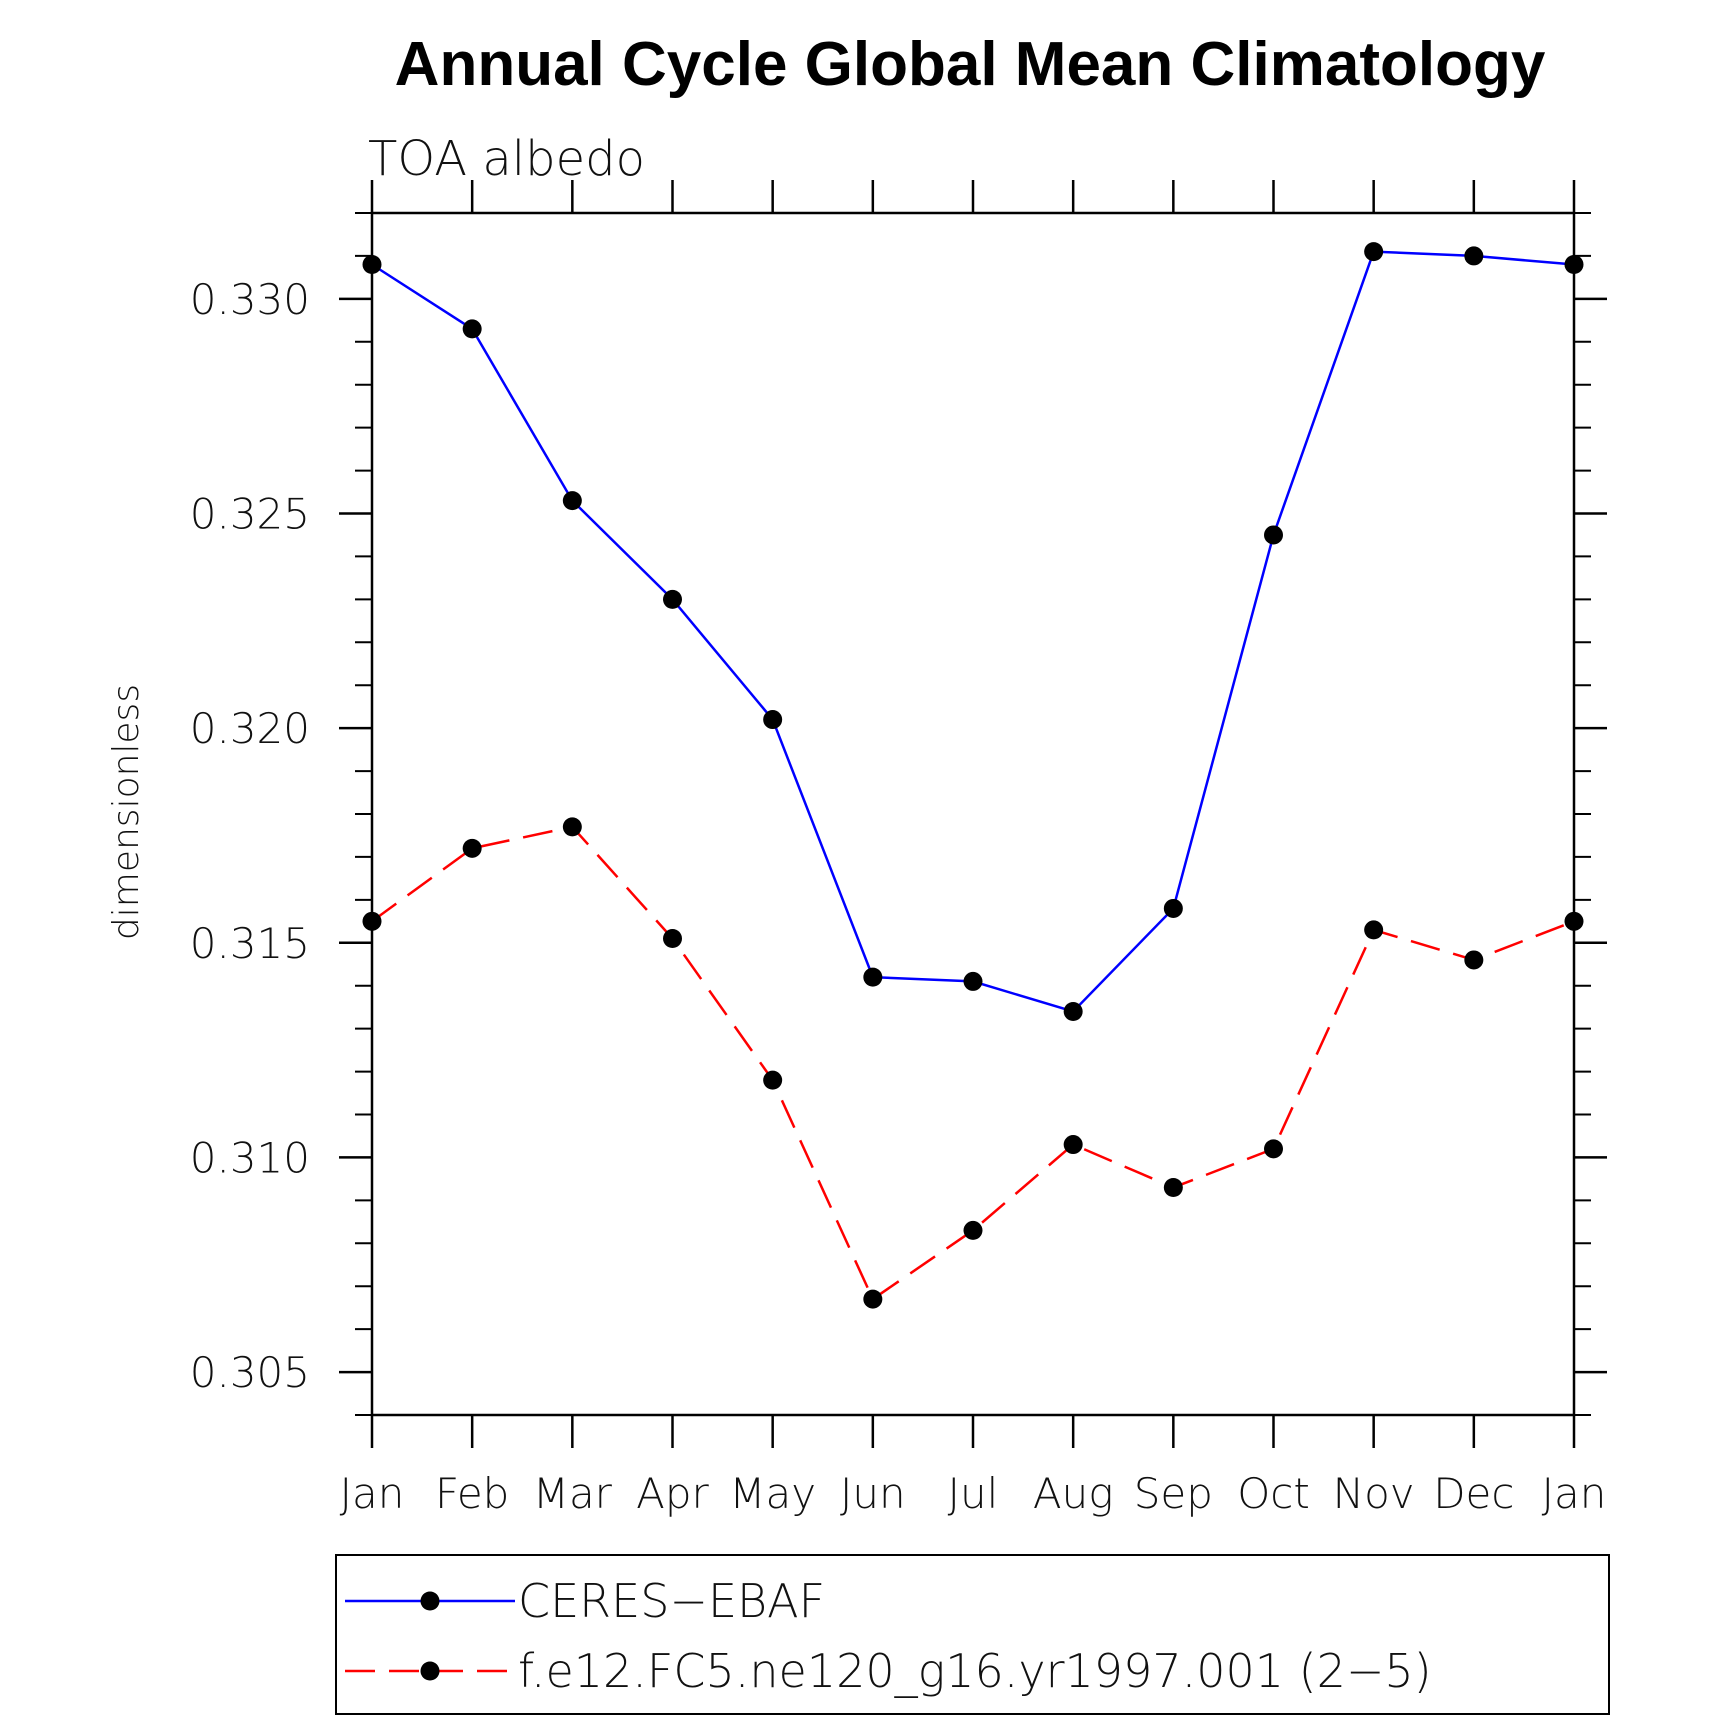  Describe the element at coordinates (1273, 1493) in the screenshot. I see `x-tick-label: Oct` at that location.